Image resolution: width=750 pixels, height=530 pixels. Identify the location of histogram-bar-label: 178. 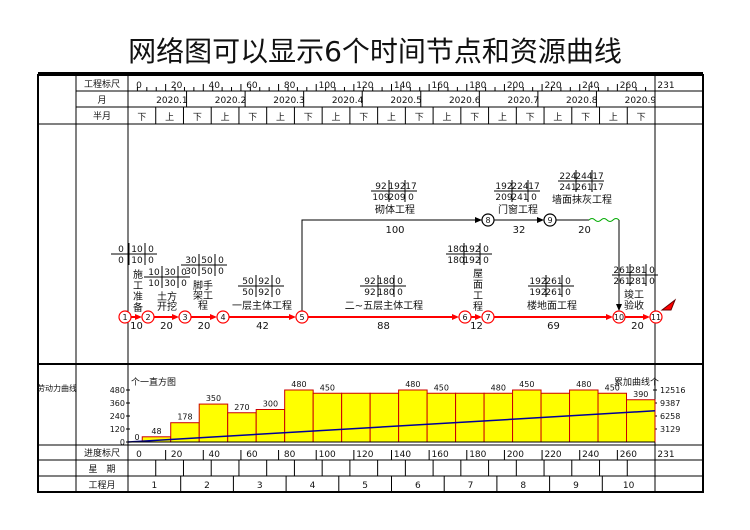
(184, 417).